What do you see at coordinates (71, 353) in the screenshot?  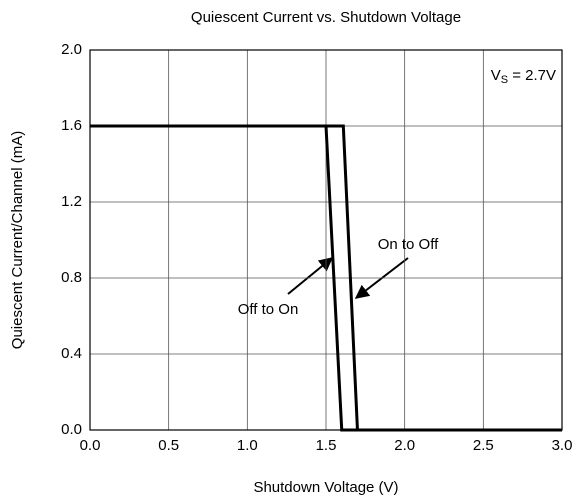 I see `y-tick-label: 0.4` at bounding box center [71, 353].